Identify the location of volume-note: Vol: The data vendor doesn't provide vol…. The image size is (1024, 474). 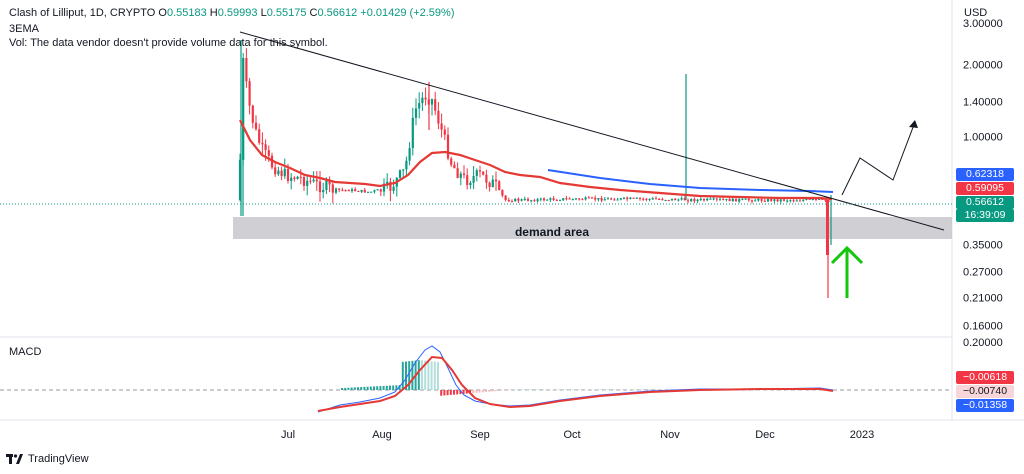
(168, 43).